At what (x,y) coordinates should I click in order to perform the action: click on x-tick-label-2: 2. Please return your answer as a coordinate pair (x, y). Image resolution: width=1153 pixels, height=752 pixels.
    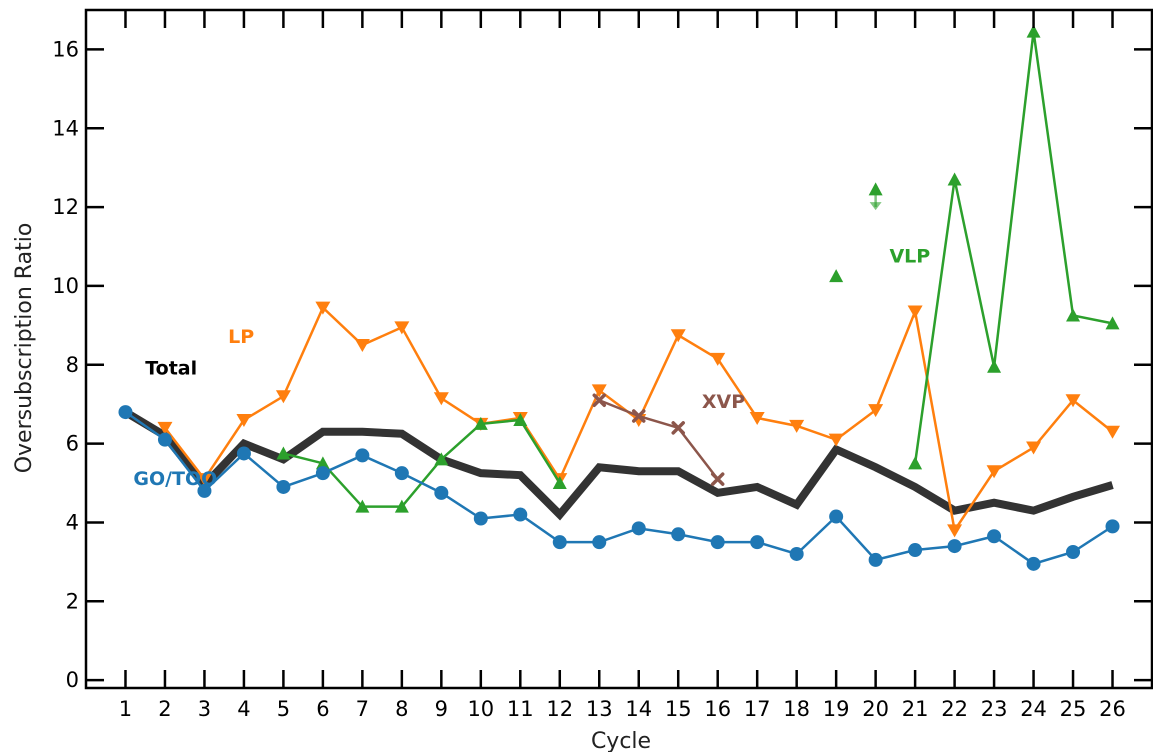
    Looking at the image, I should click on (164, 709).